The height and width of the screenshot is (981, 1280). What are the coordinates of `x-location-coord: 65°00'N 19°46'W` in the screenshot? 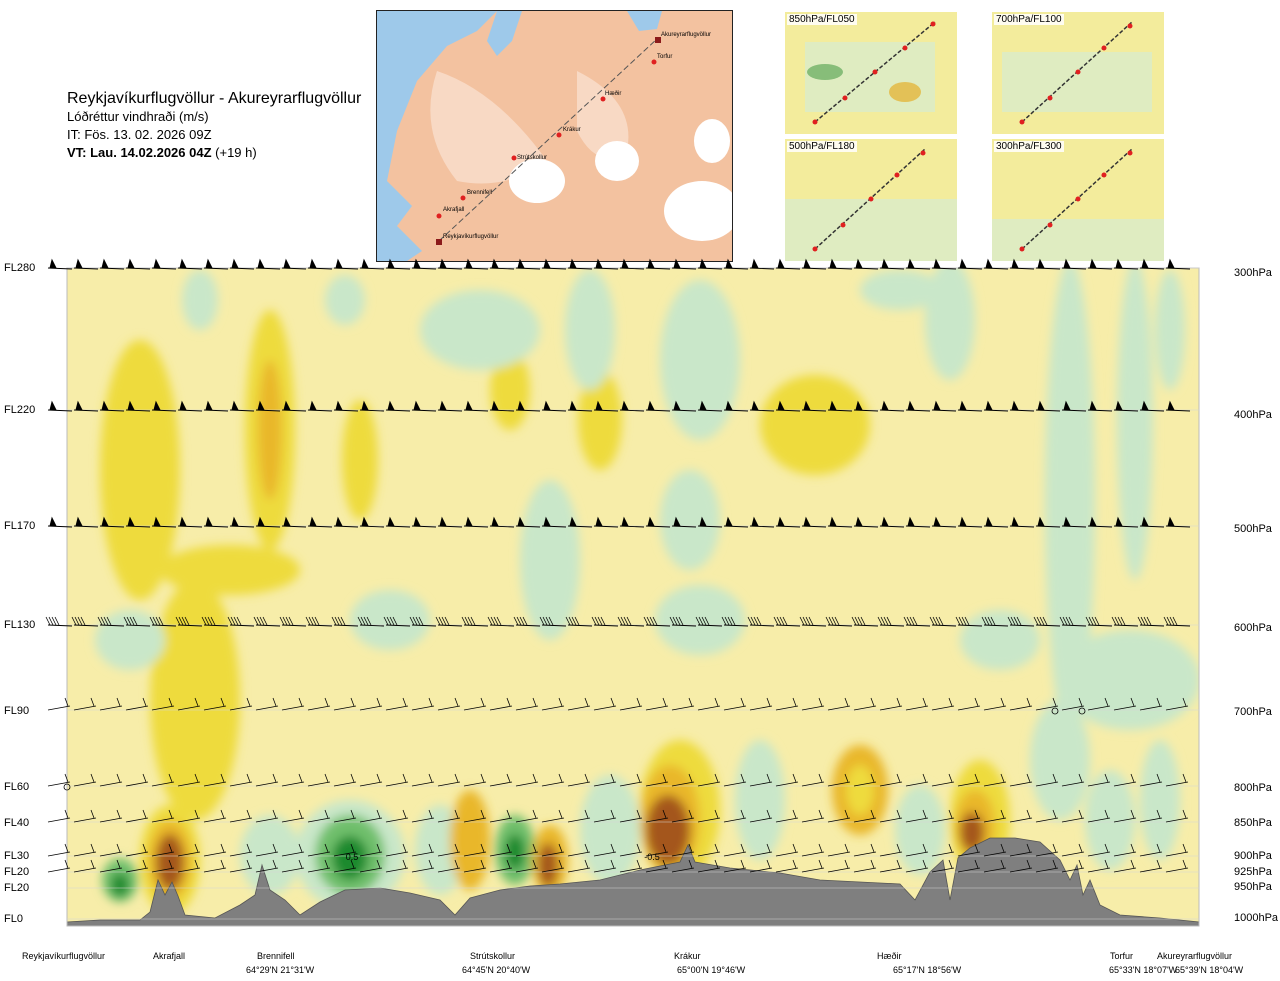 It's located at (711, 970).